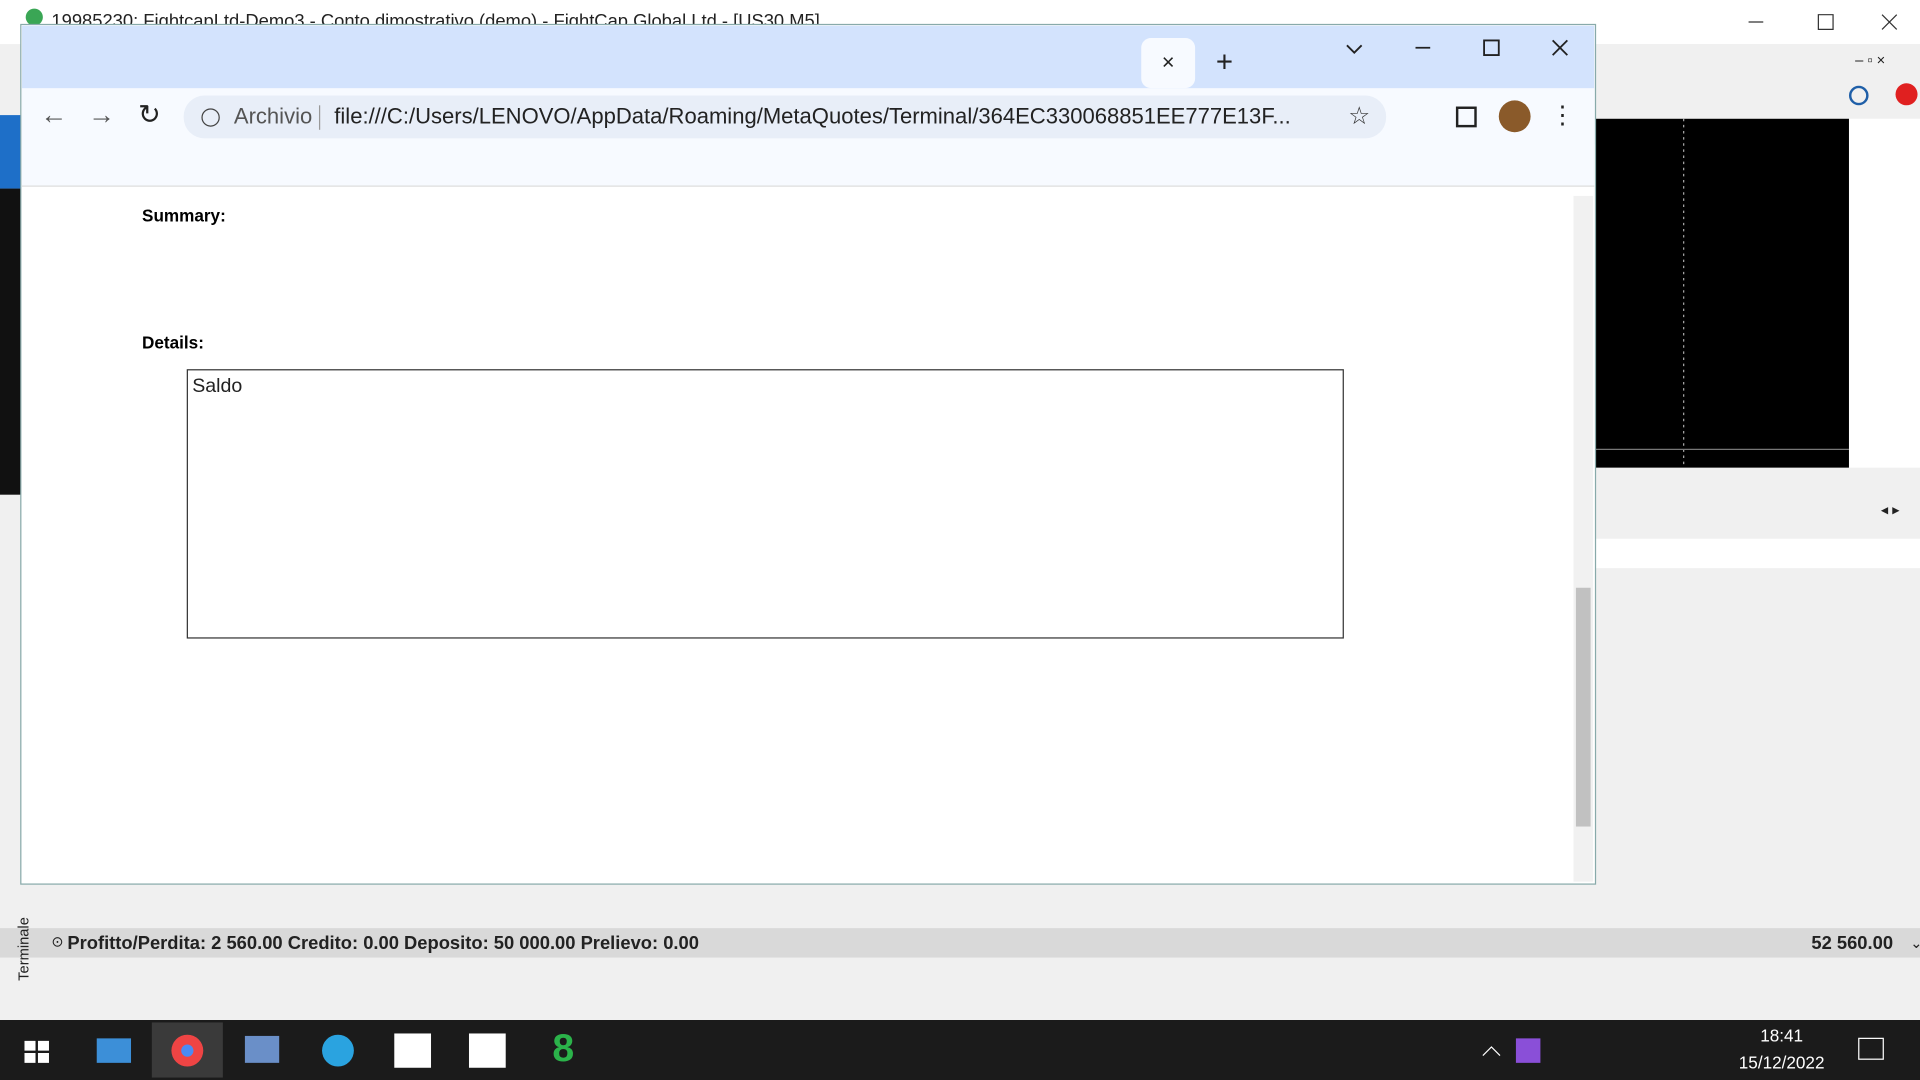 The image size is (1920, 1080). Describe the element at coordinates (1870, 61) in the screenshot. I see `mdi-controls: – ▫ ×` at that location.